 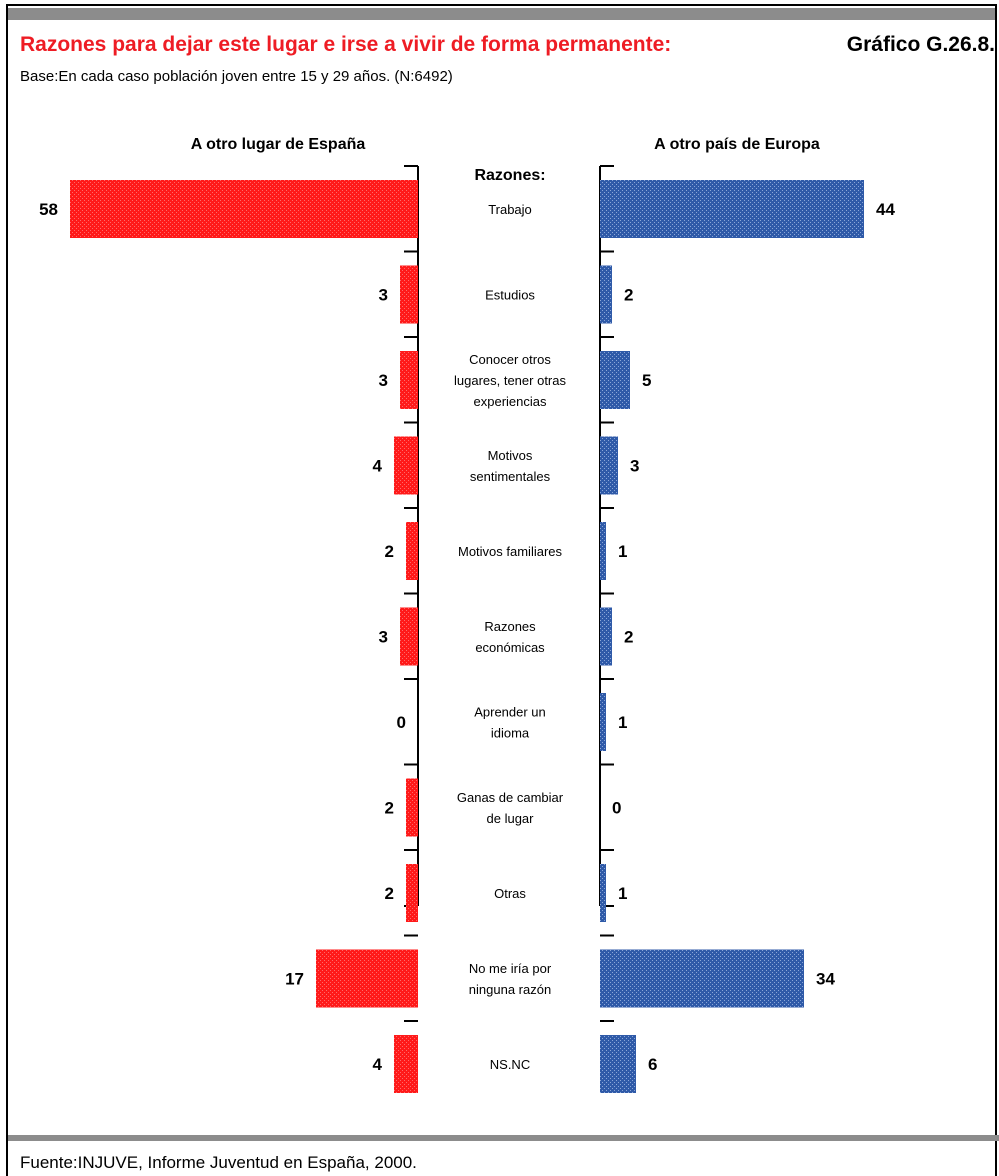 What do you see at coordinates (510, 380) in the screenshot?
I see `category-label: lugares, tener otras` at bounding box center [510, 380].